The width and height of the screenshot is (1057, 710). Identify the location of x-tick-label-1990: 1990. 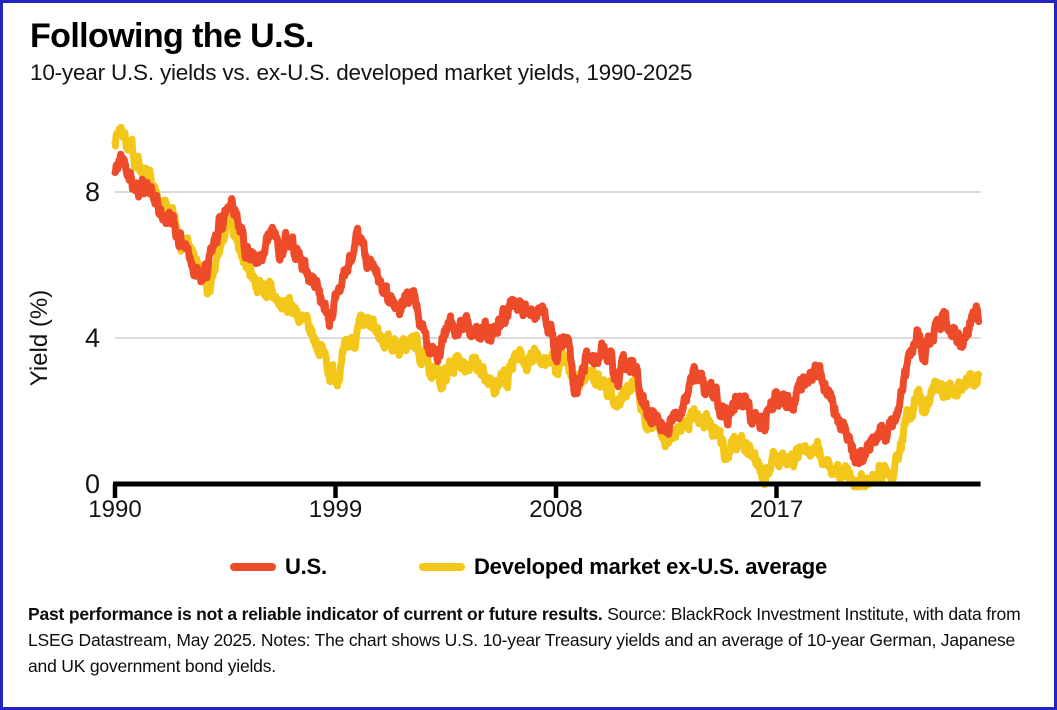
(114, 509).